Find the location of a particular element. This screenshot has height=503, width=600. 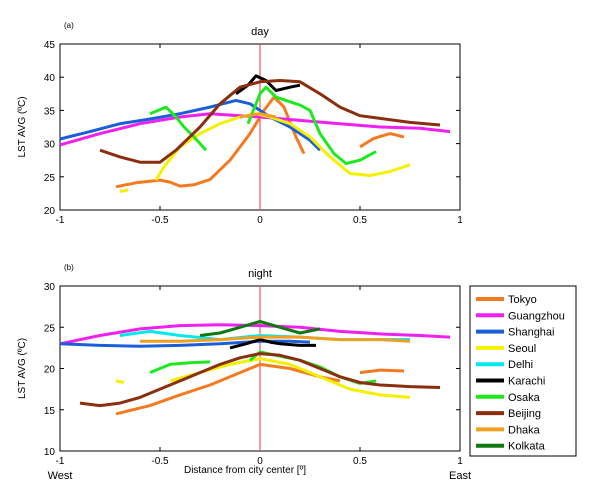

legend-label: Dhaka is located at coordinates (524, 430).